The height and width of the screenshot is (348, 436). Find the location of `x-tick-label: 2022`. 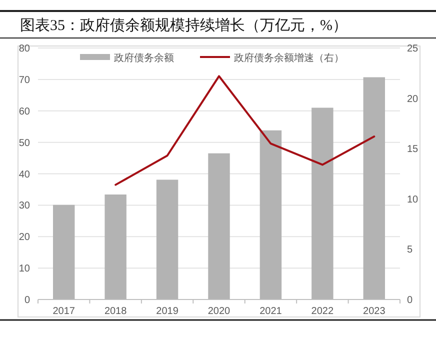

x-tick-label: 2022 is located at coordinates (322, 311).